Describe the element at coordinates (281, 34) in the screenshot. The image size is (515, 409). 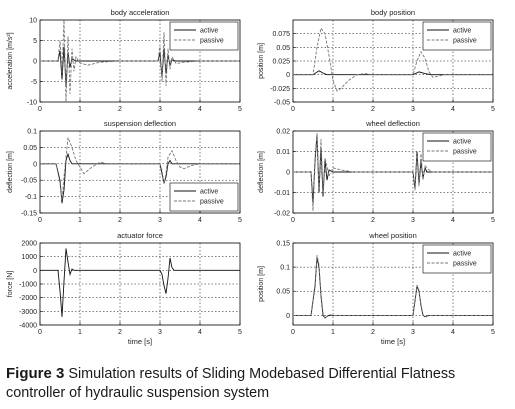
I see `y-tick-label: 0.075` at that location.